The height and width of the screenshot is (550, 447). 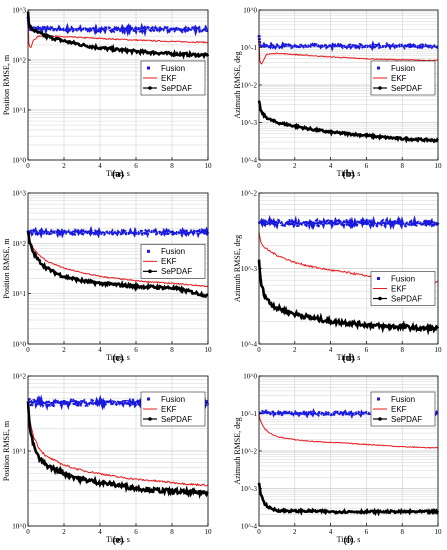 I want to click on panel-caption: (f), so click(x=349, y=540).